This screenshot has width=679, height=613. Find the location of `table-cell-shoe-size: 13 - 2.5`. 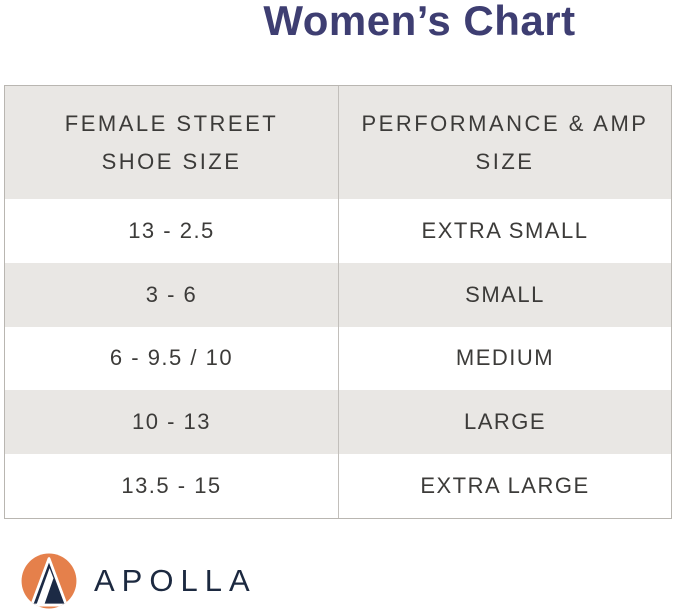

table-cell-shoe-size: 13 - 2.5 is located at coordinates (171, 230).